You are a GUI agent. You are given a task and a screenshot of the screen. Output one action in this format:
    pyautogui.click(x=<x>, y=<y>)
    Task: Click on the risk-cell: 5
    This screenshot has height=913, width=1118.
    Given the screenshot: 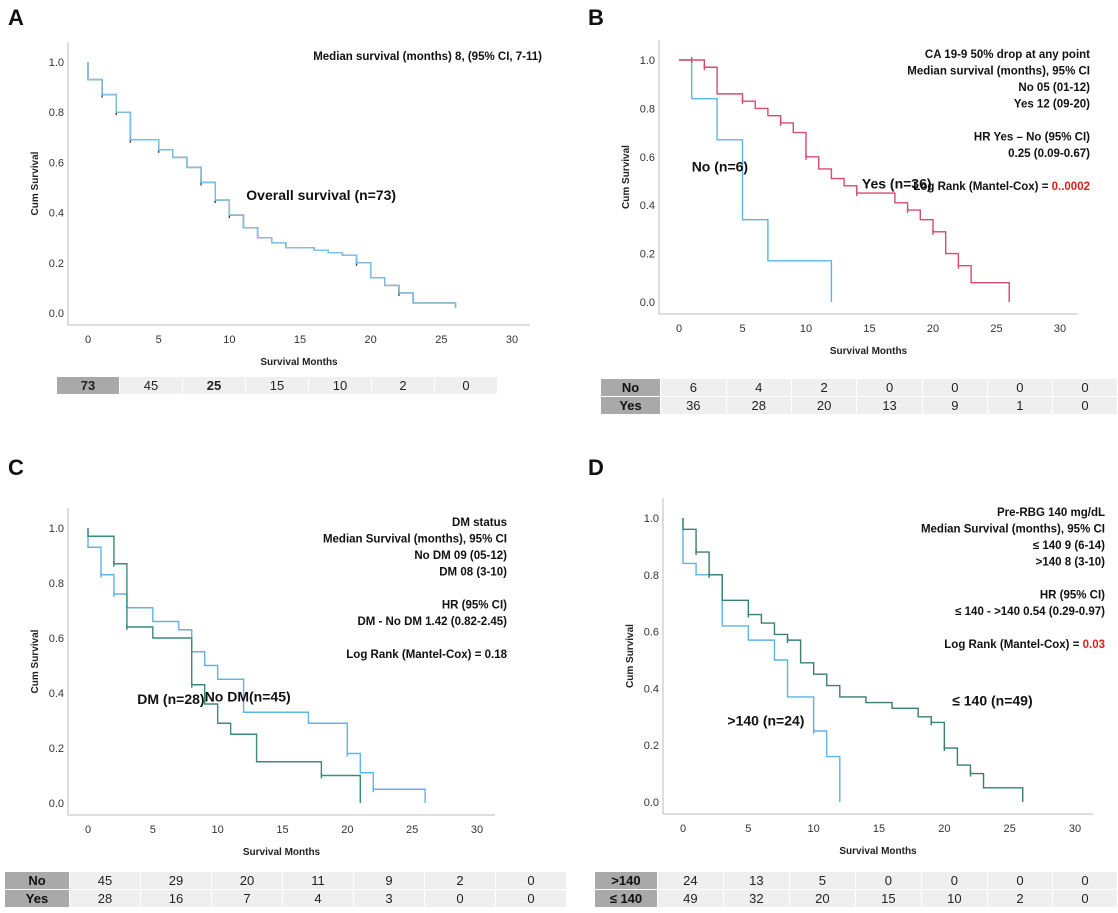 What is the action you would take?
    pyautogui.click(x=822, y=880)
    